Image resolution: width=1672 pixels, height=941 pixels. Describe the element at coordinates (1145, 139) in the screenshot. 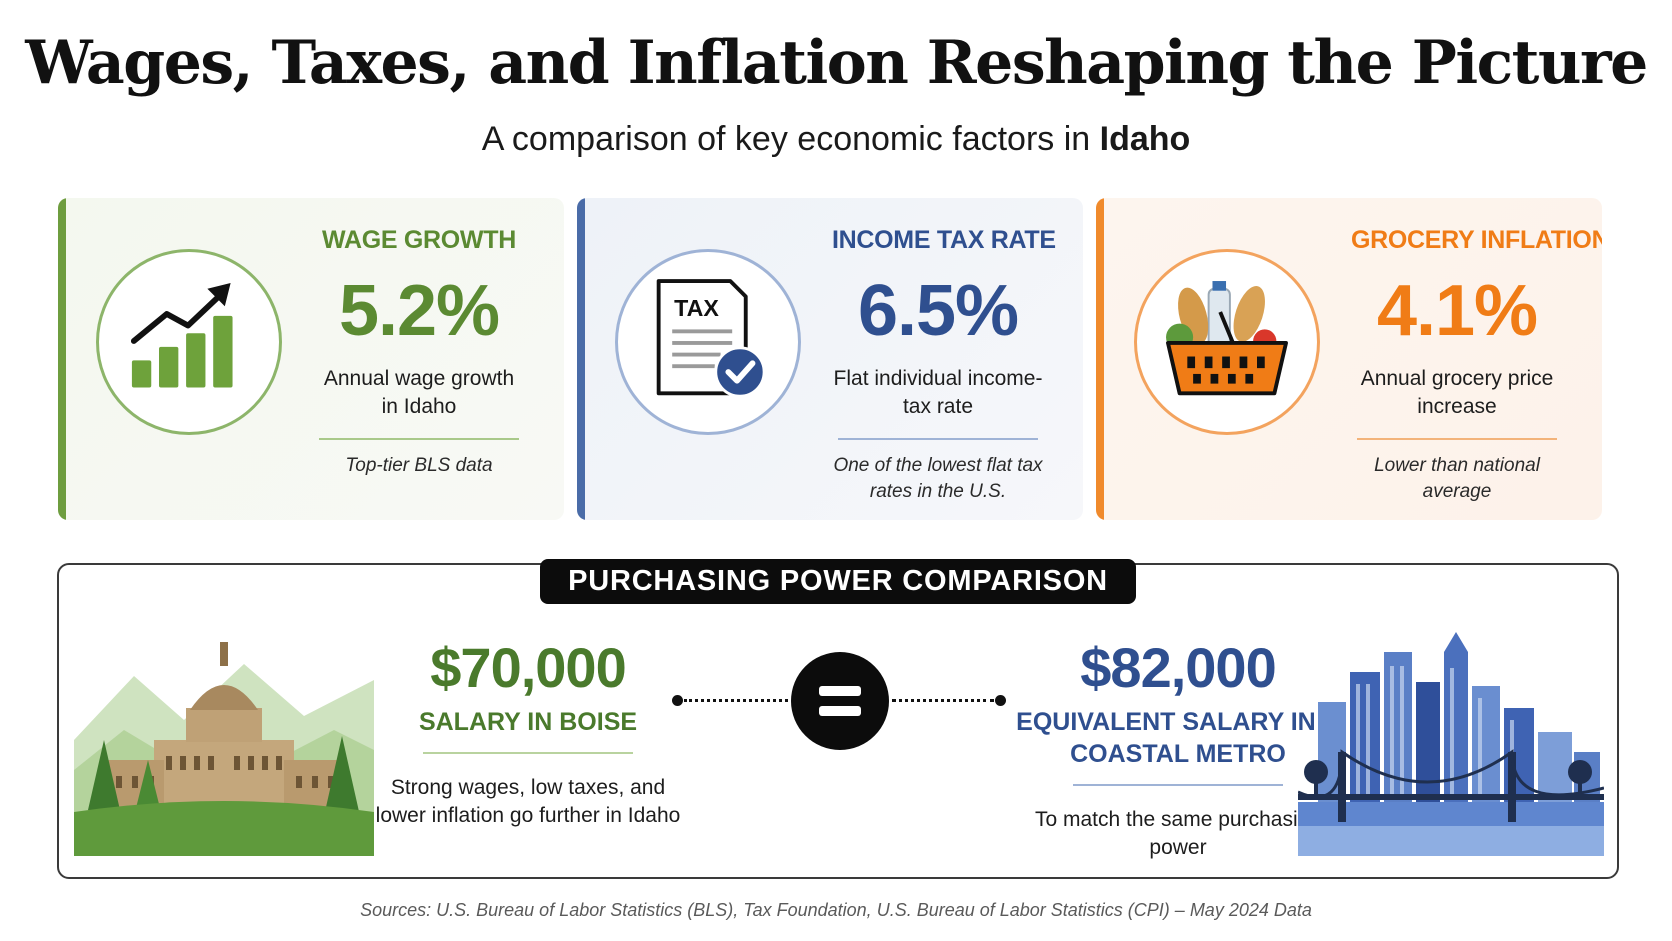

I see `subtitle-place: Idaho` at that location.